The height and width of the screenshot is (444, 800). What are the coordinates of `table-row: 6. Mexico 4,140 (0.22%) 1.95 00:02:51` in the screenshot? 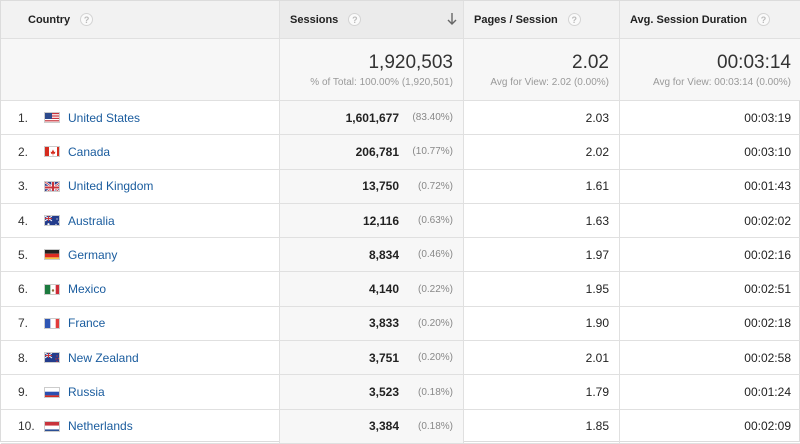 It's located at (400, 289).